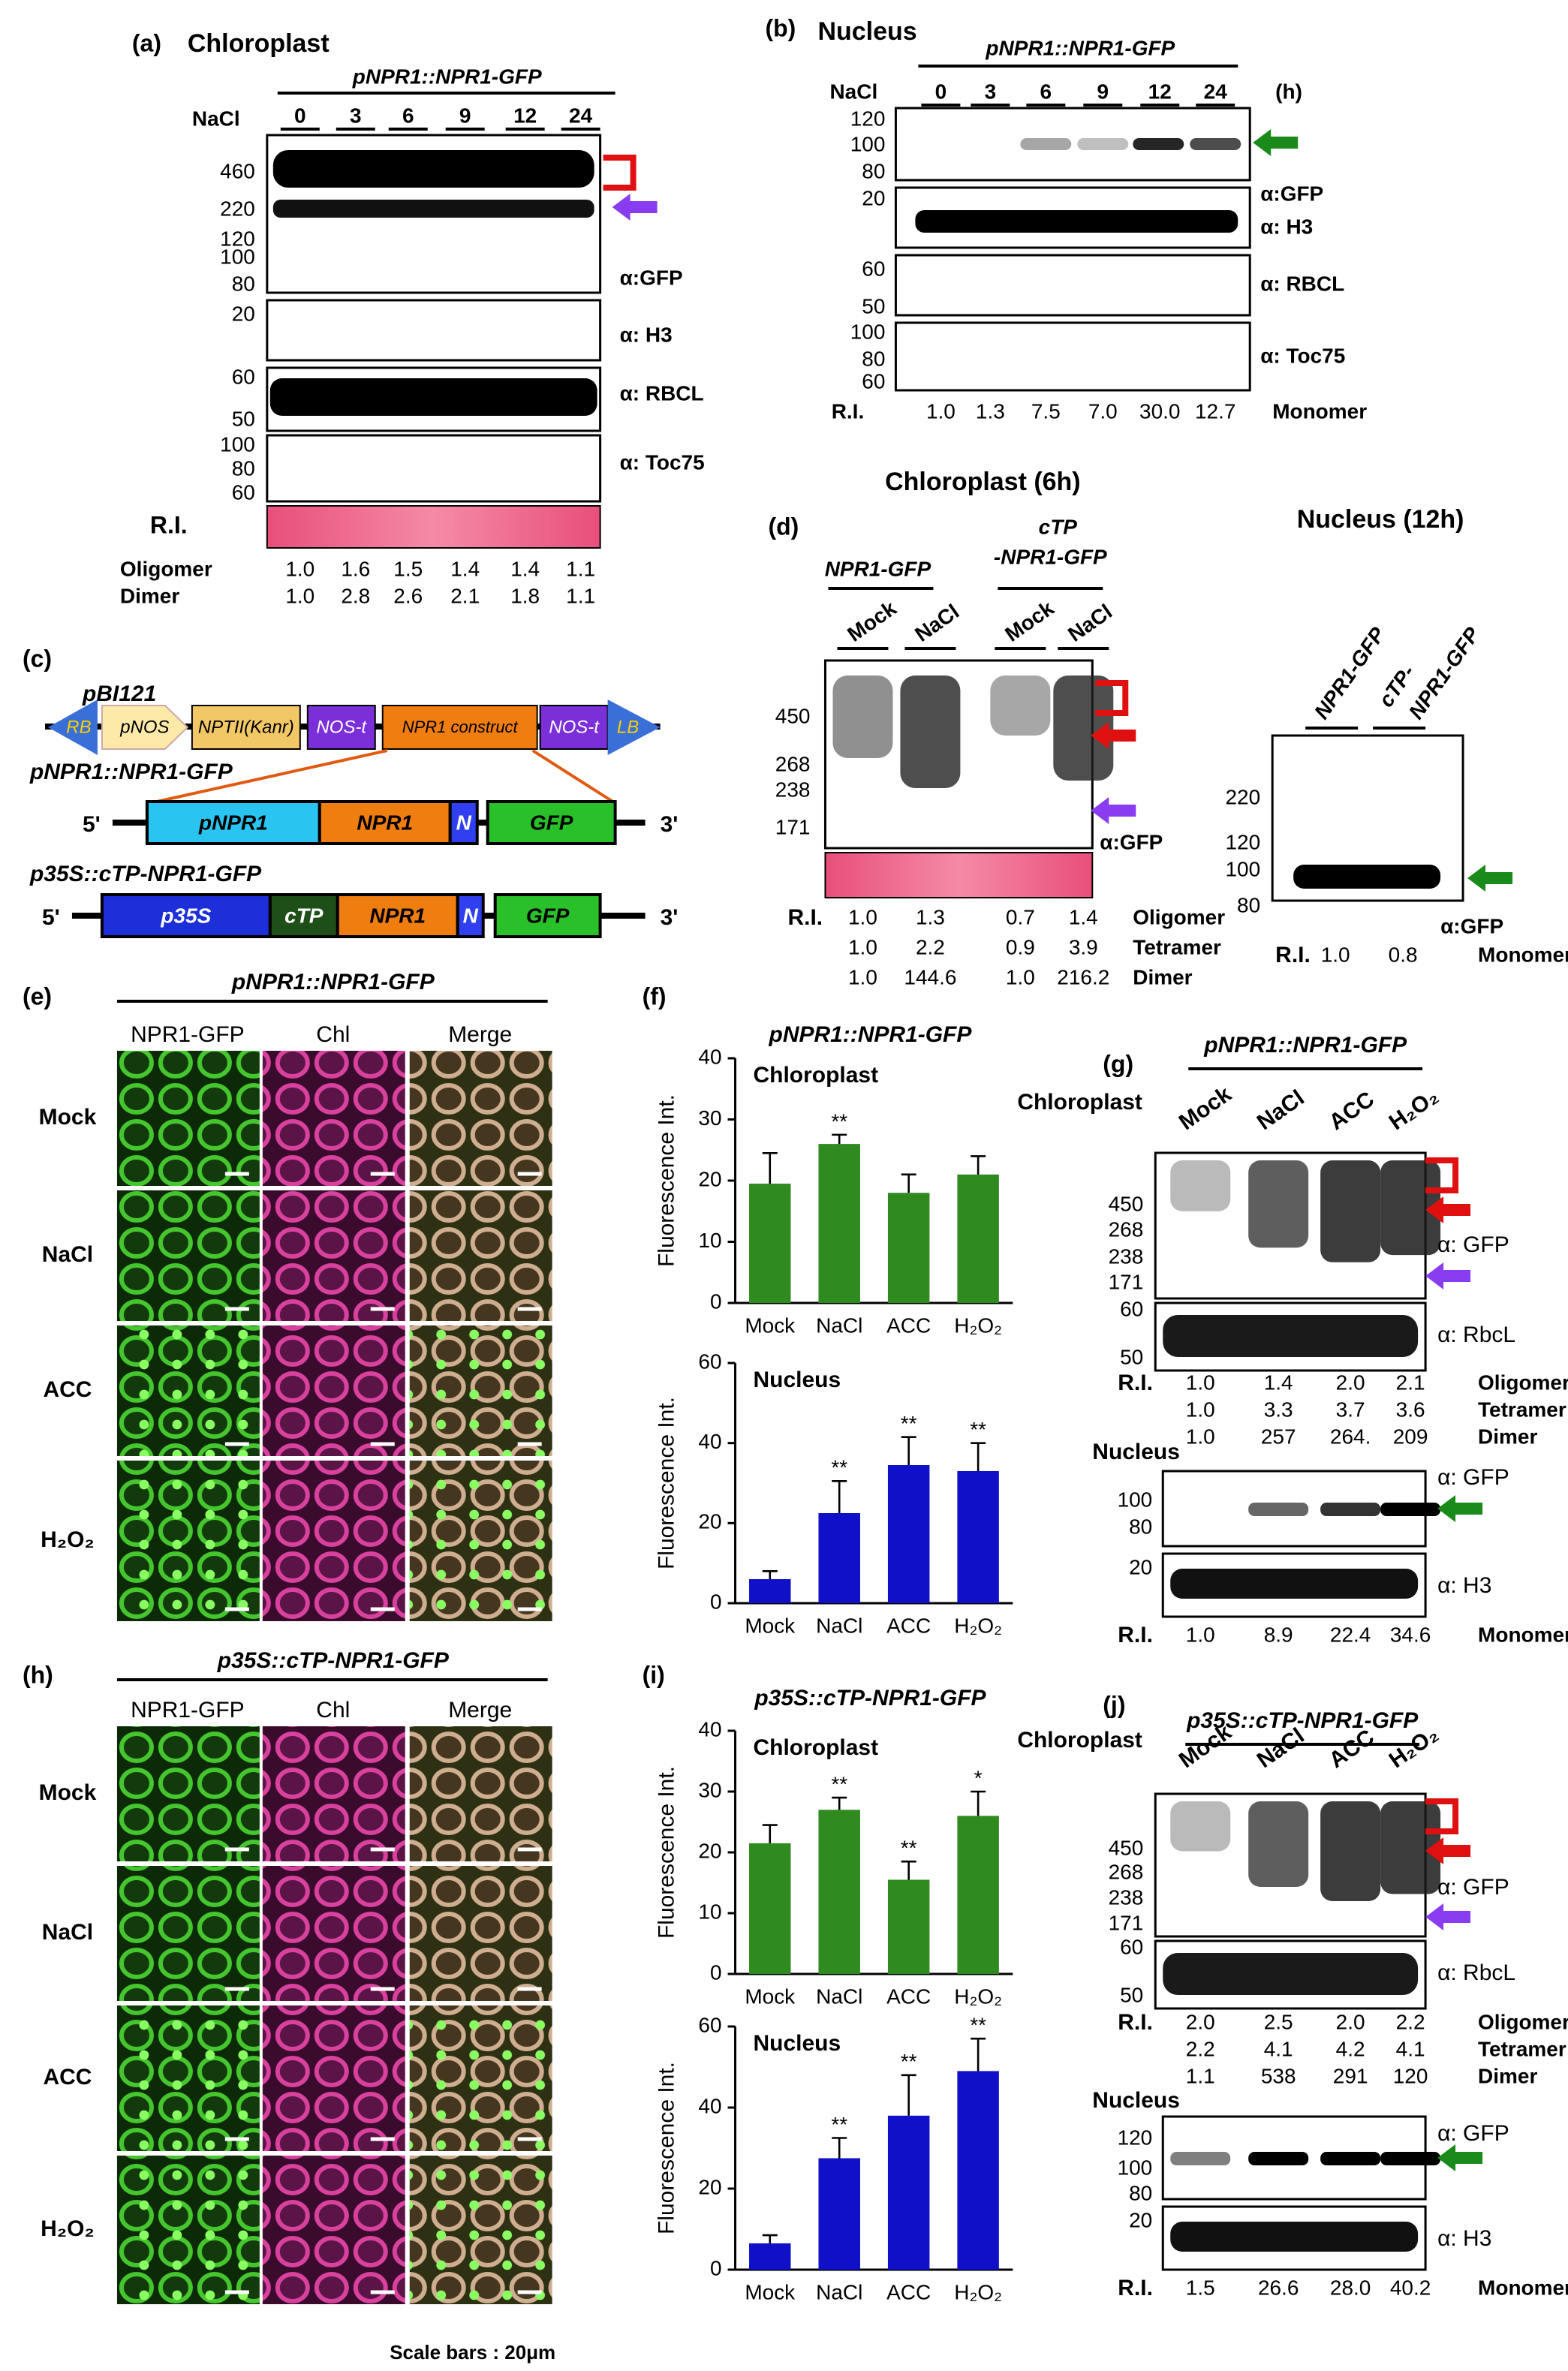 The width and height of the screenshot is (1568, 2371). What do you see at coordinates (1278, 2075) in the screenshot?
I see `ri-value: 538` at bounding box center [1278, 2075].